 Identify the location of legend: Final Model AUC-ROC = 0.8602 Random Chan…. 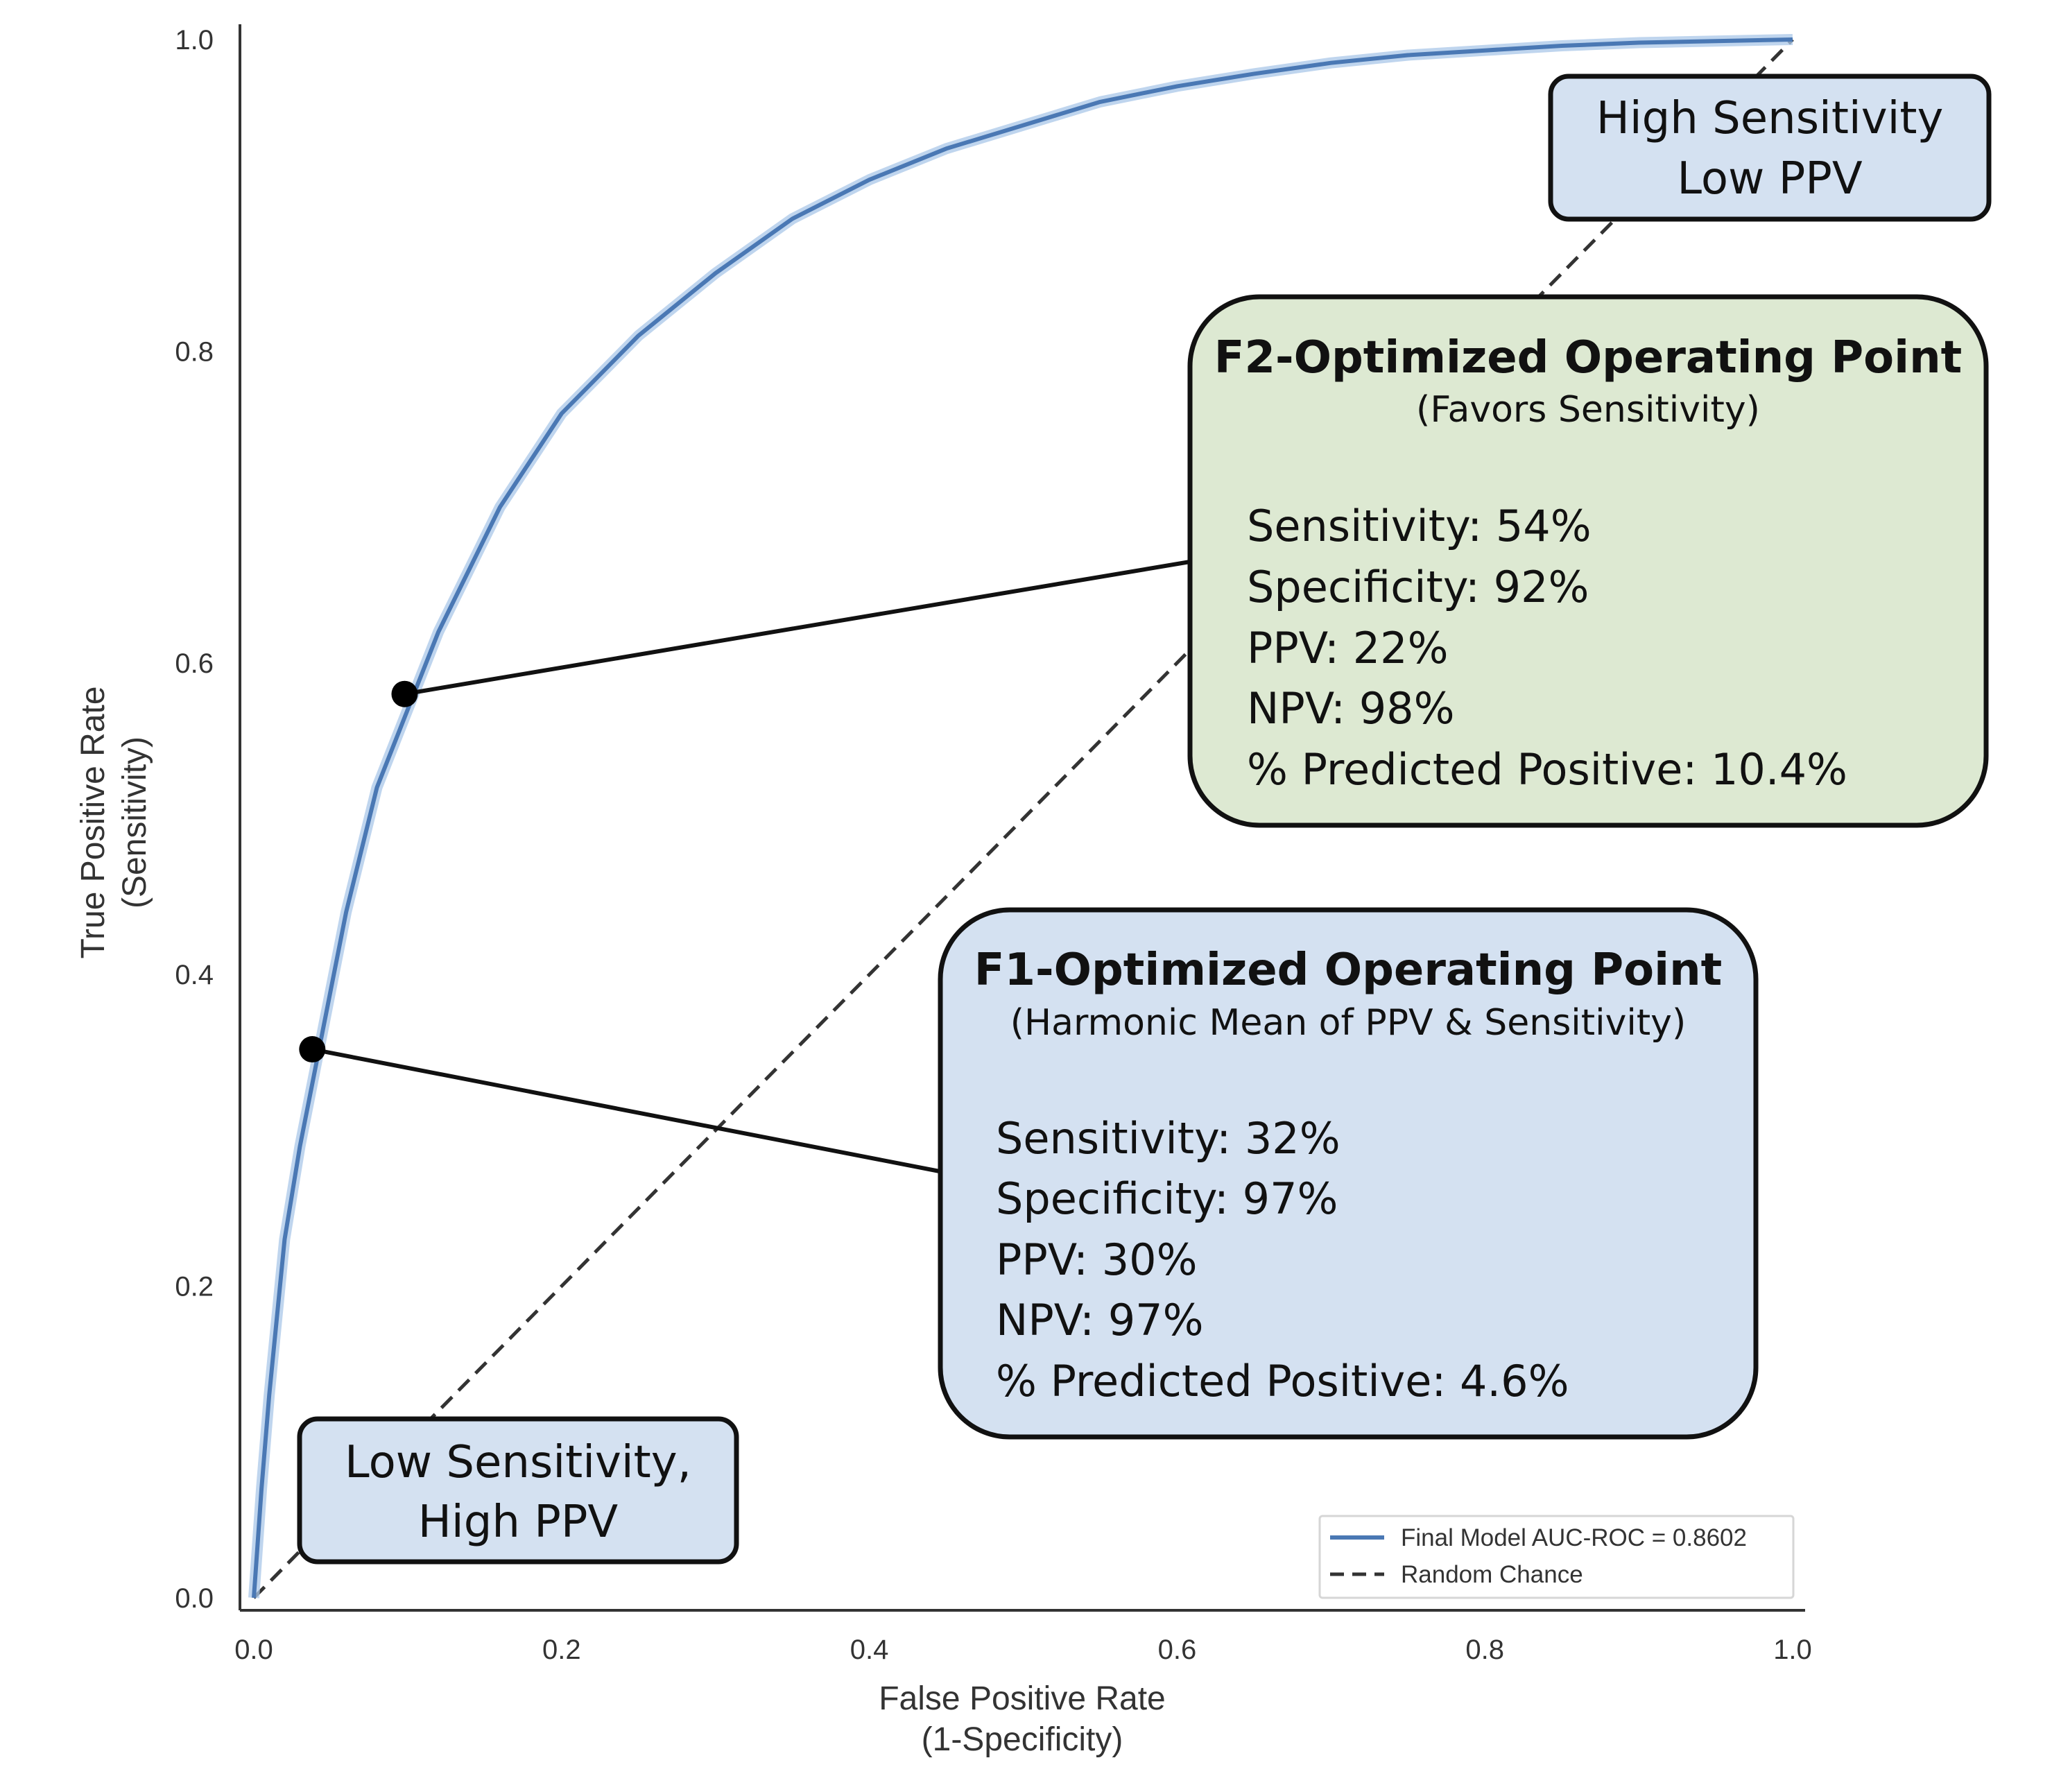
(1556, 1557).